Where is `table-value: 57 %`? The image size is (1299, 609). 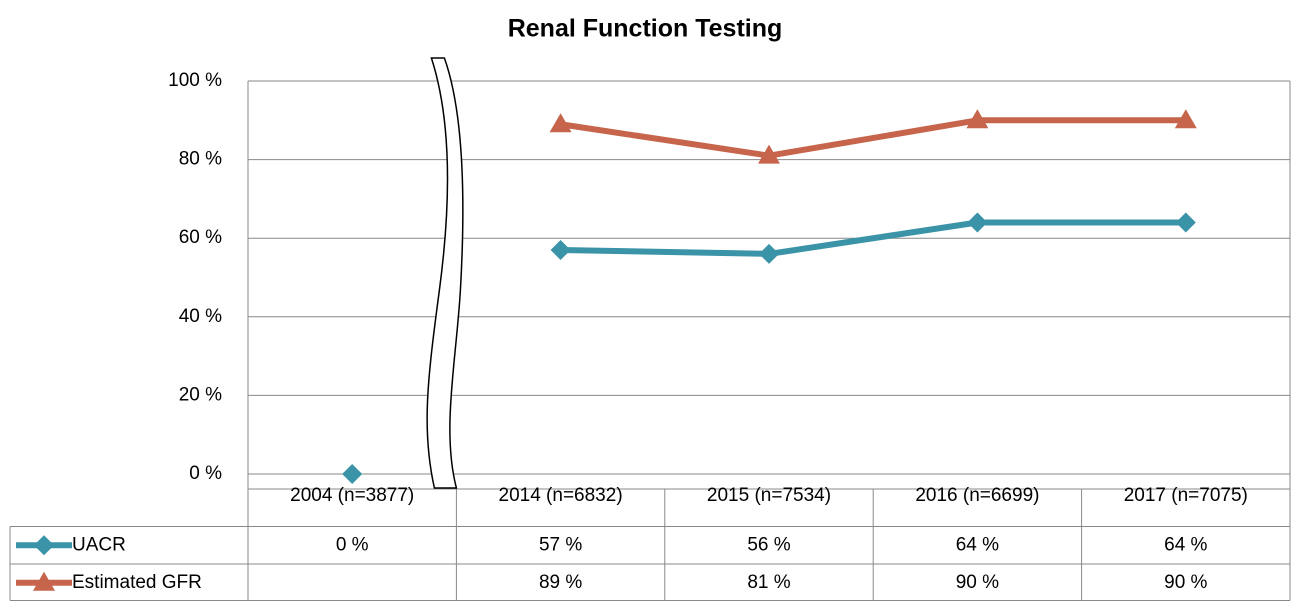
table-value: 57 % is located at coordinates (560, 544).